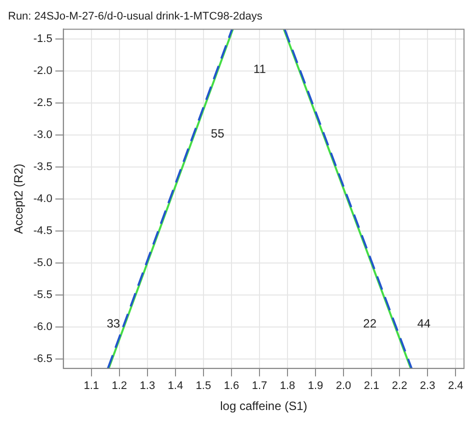  What do you see at coordinates (264, 406) in the screenshot?
I see `x-axis-title: log caffeine (S1)` at bounding box center [264, 406].